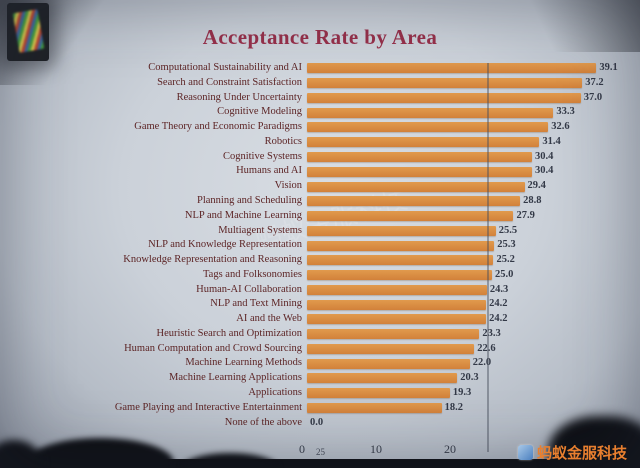  I want to click on category-label: Cognitive Modeling, so click(259, 112).